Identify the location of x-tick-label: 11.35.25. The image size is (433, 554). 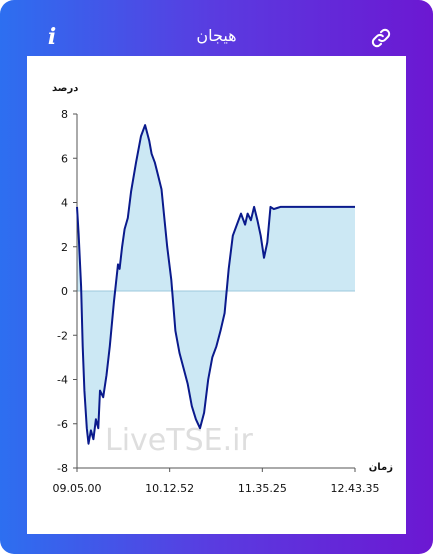
(262, 488).